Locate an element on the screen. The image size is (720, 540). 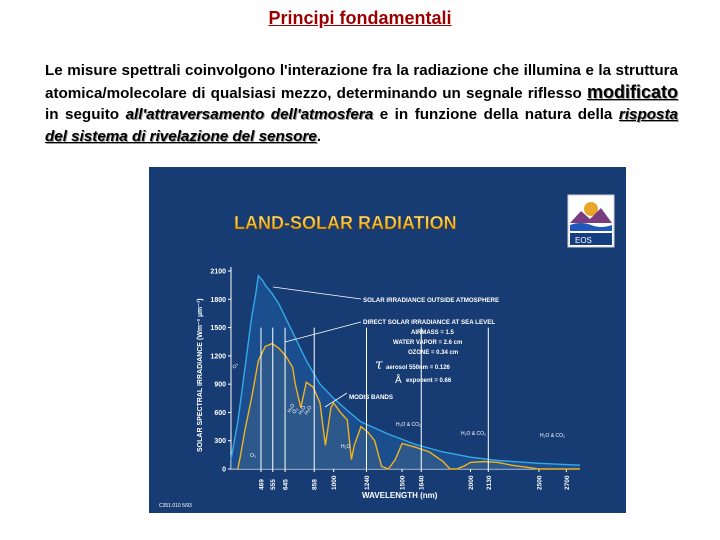
legend-tau: aerosol 550nm = 0.126 is located at coordinates (418, 368).